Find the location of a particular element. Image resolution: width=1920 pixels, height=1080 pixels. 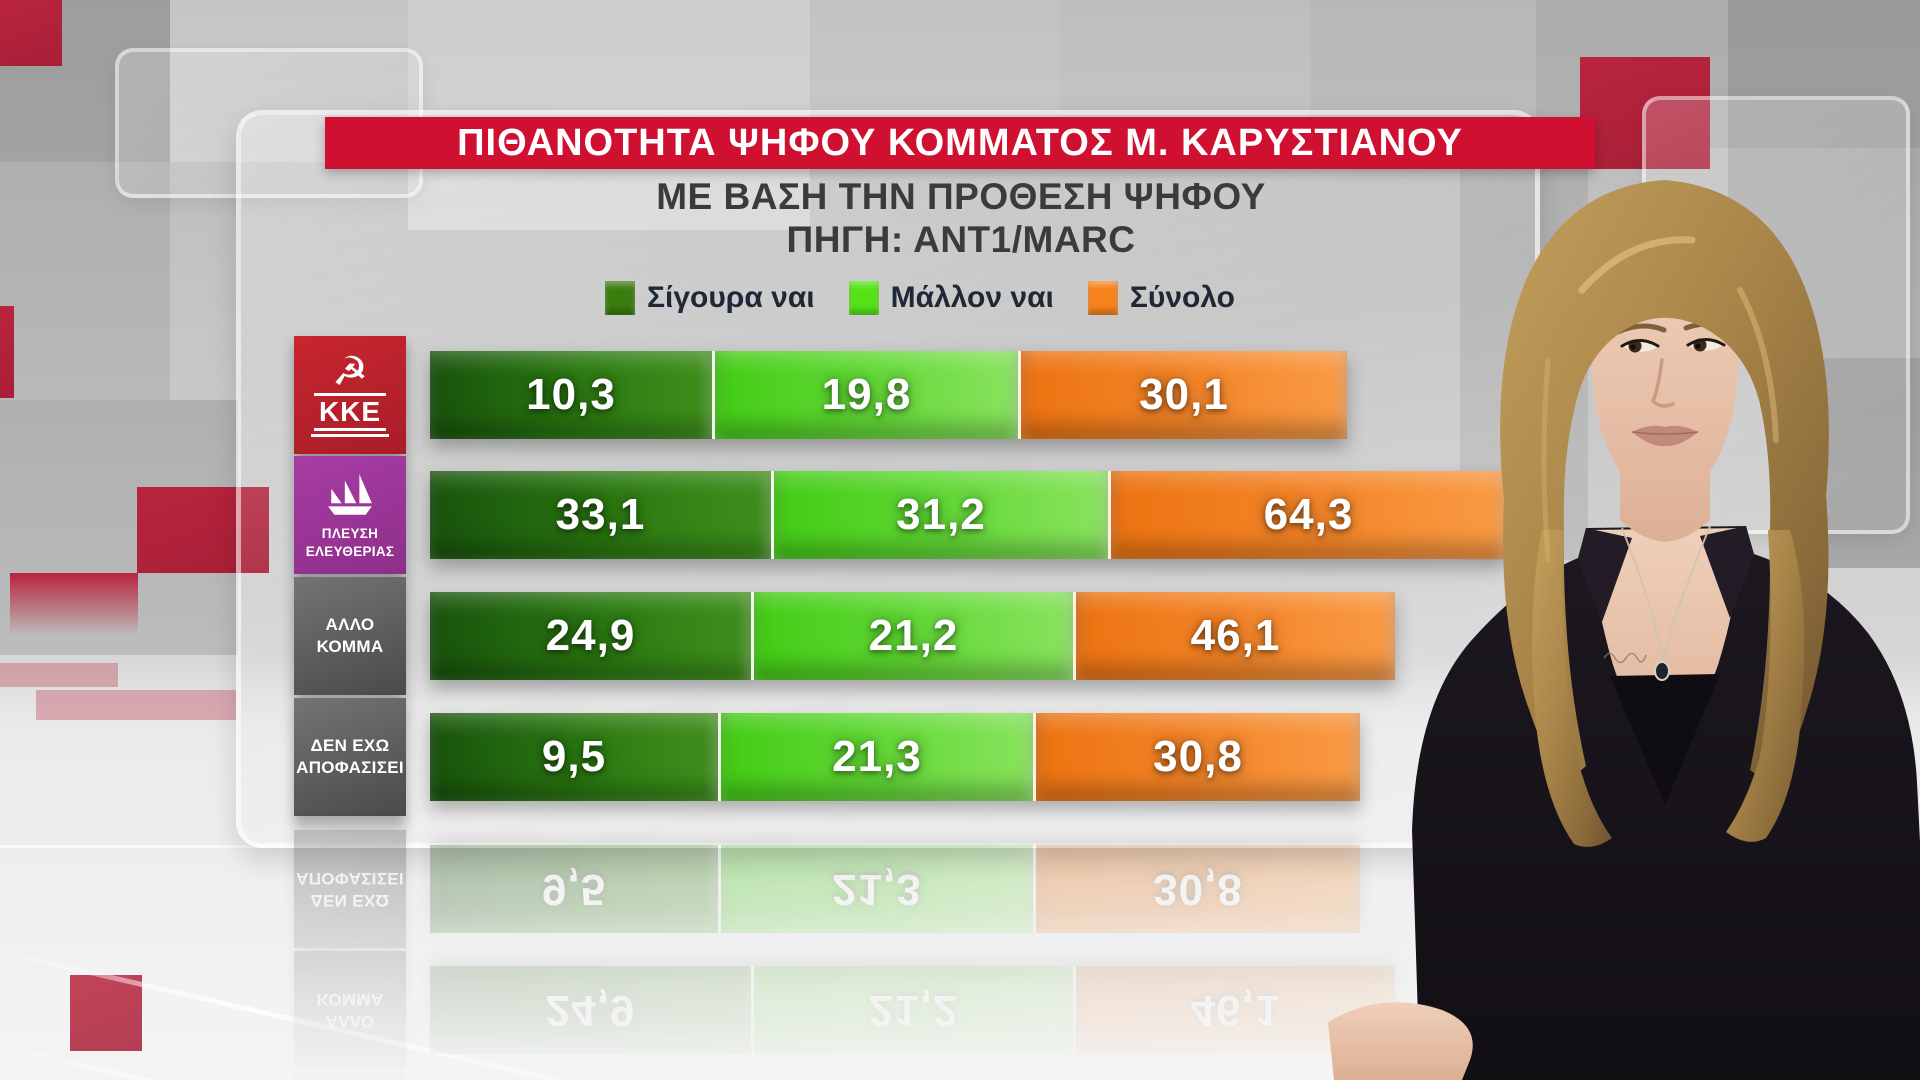

necklace-pendant is located at coordinates (1662, 671).